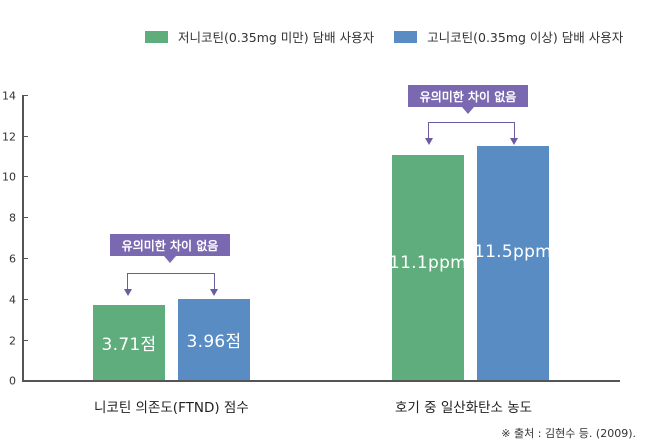 The image size is (658, 446). What do you see at coordinates (568, 433) in the screenshot?
I see `source-citation: ※ 출처 : 김현수 등. (2009).` at bounding box center [568, 433].